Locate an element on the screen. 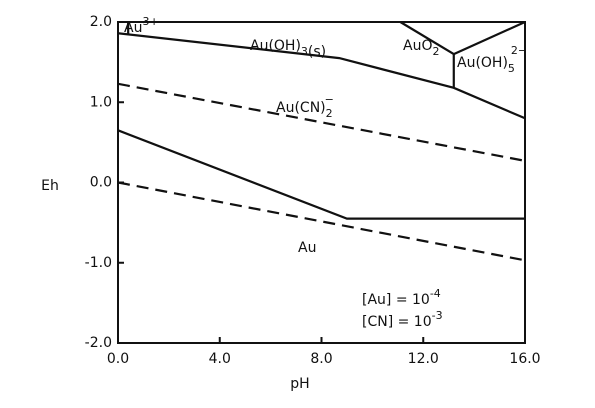  x-axis-label: pH is located at coordinates (299, 384).